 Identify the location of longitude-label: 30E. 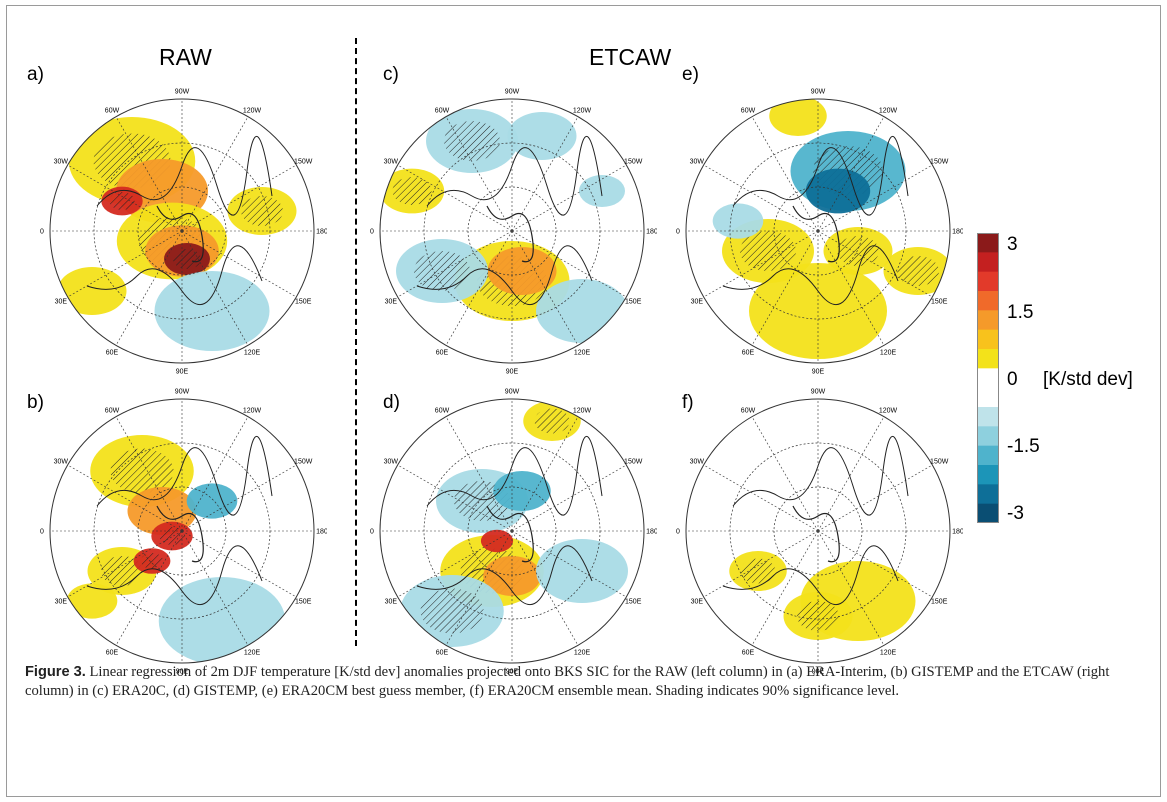
(61, 302).